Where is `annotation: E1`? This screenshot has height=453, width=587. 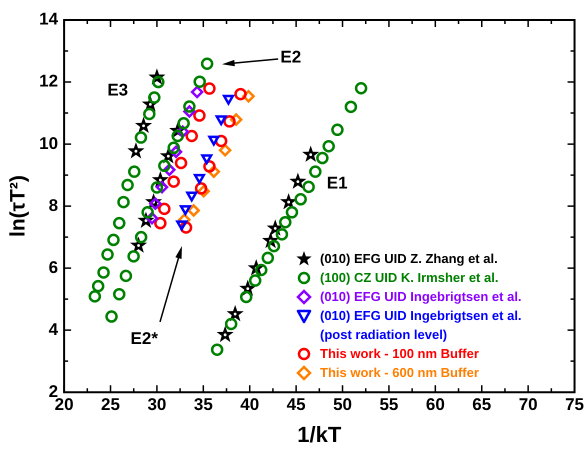
annotation: E1 is located at coordinates (337, 182).